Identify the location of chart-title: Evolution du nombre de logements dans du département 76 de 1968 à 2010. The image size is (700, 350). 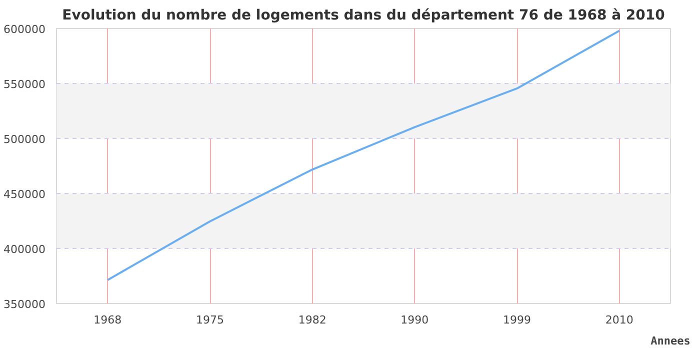
(364, 16).